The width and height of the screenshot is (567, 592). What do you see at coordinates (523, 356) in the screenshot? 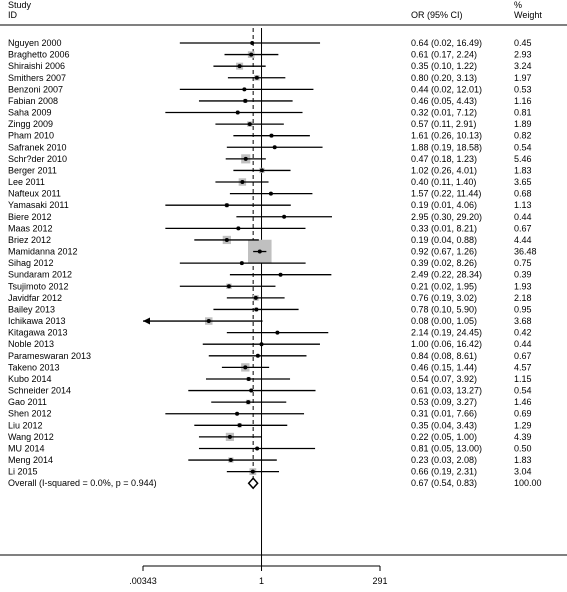
I see `study-weight: 0.67` at bounding box center [523, 356].